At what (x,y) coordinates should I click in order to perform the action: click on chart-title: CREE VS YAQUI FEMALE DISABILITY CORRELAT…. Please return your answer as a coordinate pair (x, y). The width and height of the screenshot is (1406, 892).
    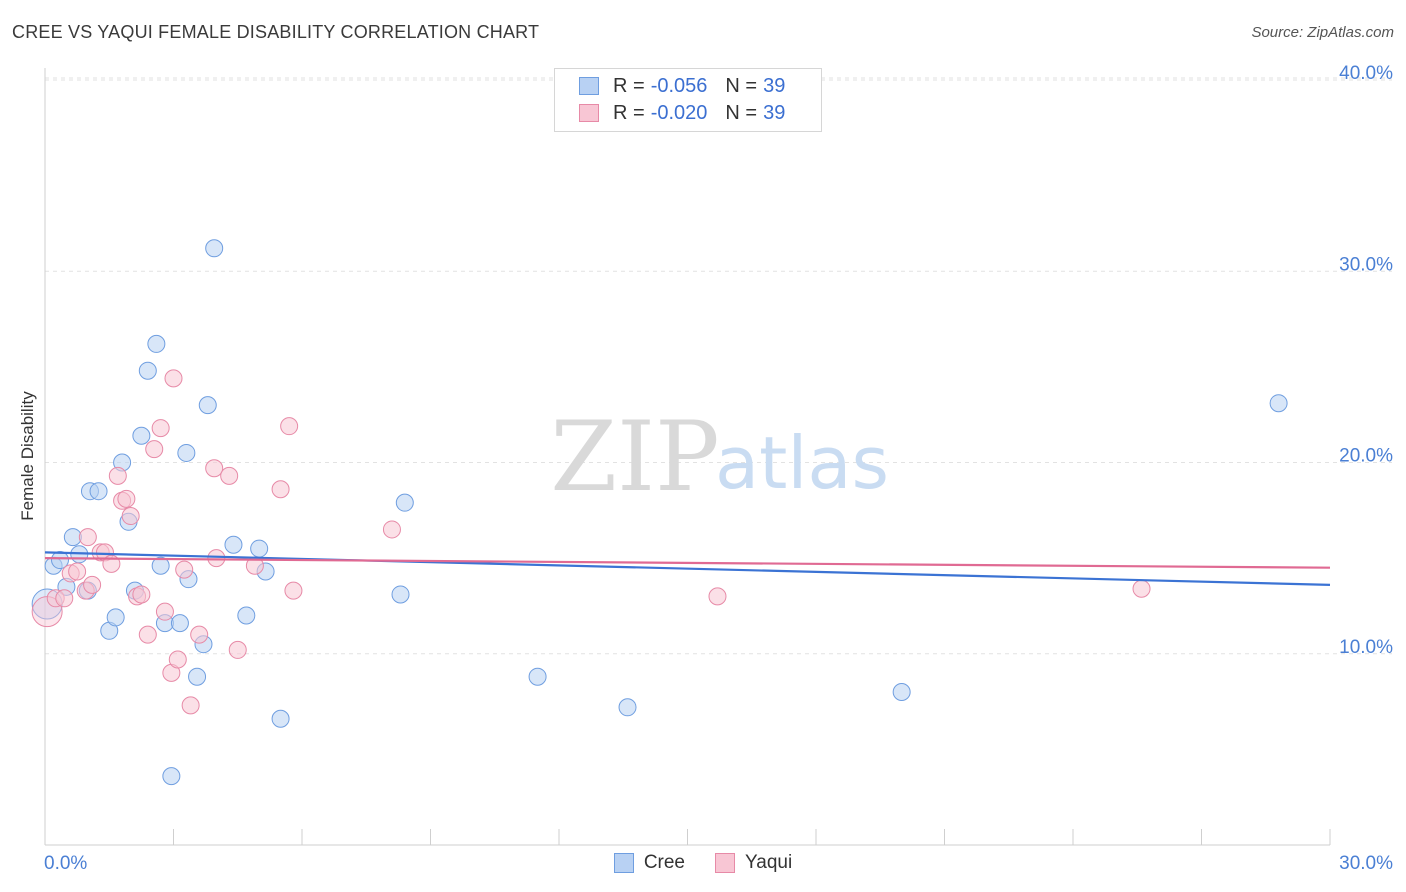
    Looking at the image, I should click on (276, 32).